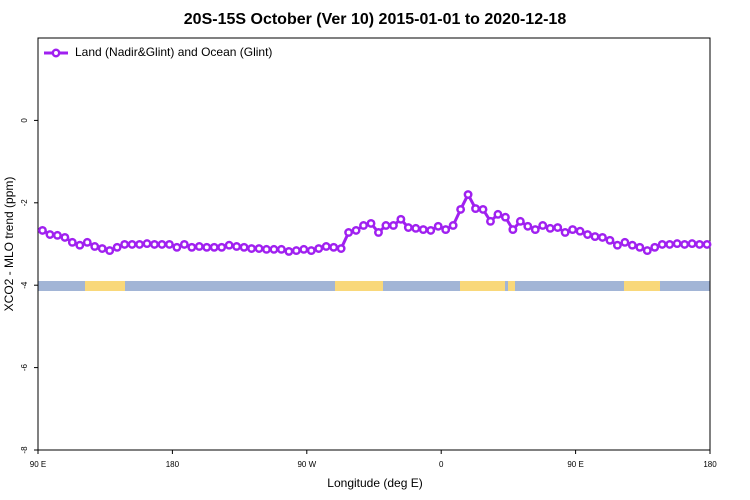 Image resolution: width=750 pixels, height=500 pixels. I want to click on x-axis-label: Longitude (deg E), so click(374, 483).